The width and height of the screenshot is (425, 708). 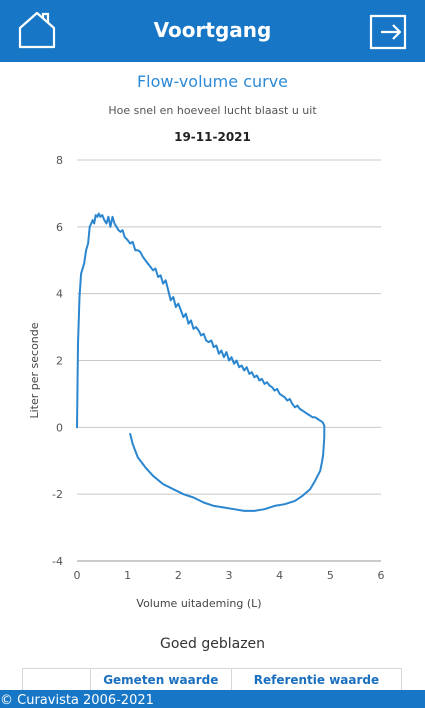 I want to click on page-title: Voortgang, so click(x=212, y=30).